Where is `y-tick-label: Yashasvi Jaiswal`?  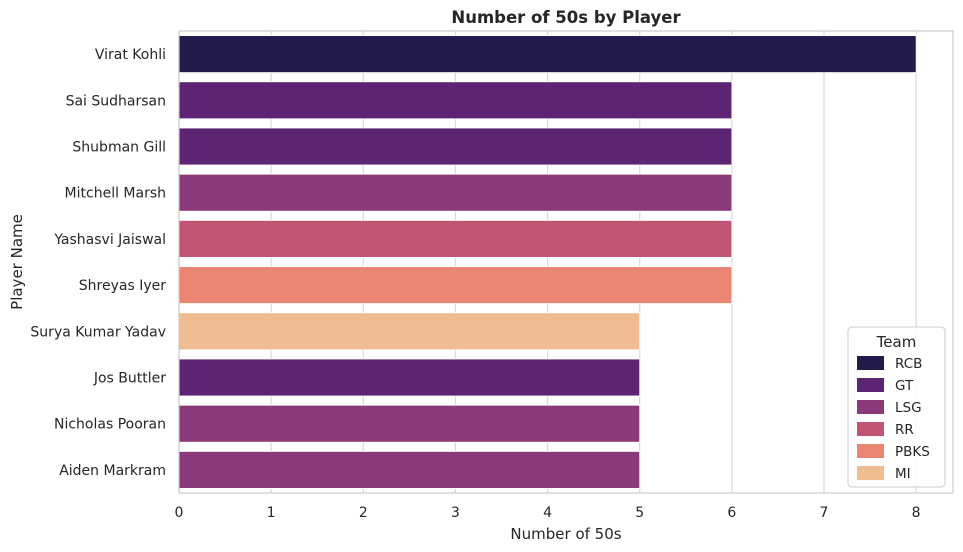
y-tick-label: Yashasvi Jaiswal is located at coordinates (109, 240).